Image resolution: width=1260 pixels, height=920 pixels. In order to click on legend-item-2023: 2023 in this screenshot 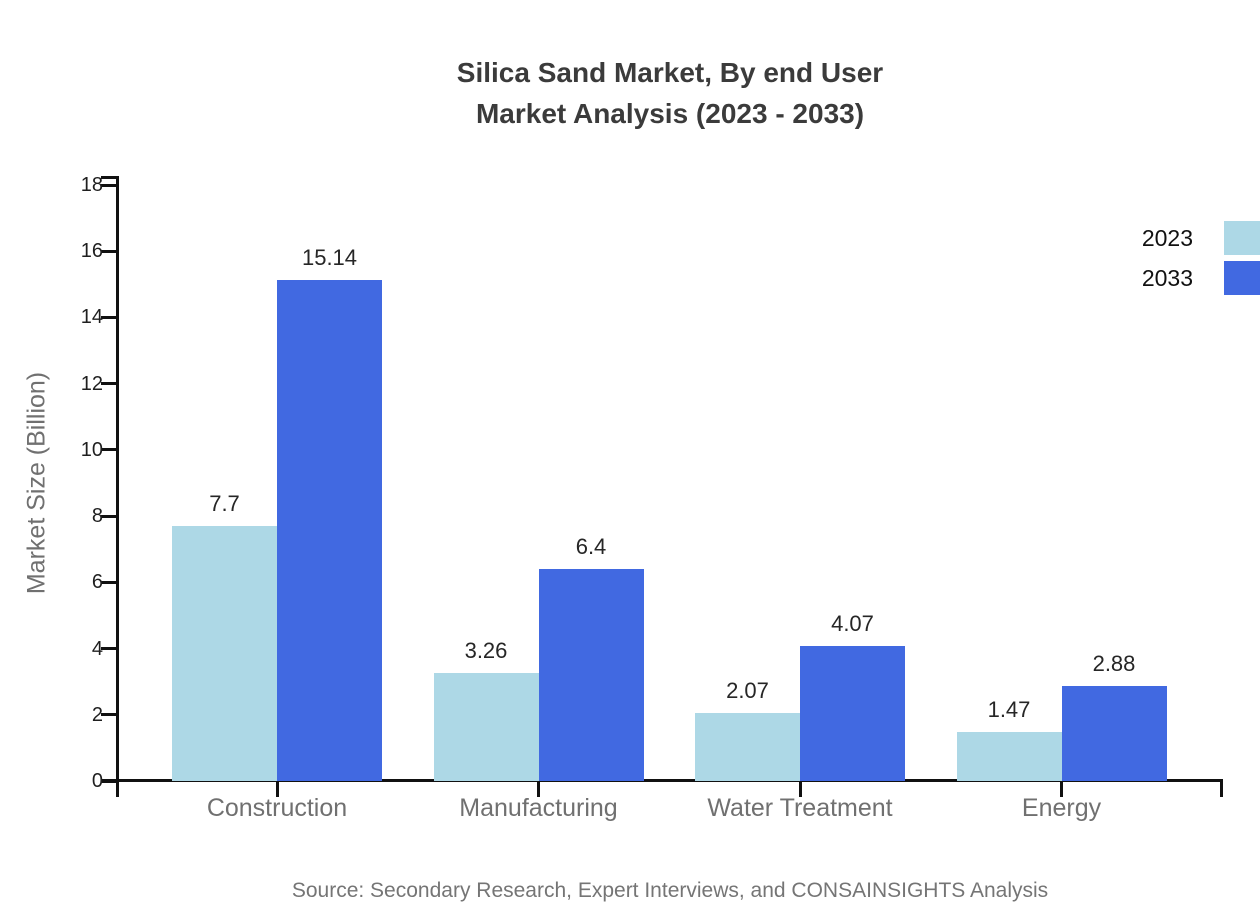, I will do `click(1175, 238)`.